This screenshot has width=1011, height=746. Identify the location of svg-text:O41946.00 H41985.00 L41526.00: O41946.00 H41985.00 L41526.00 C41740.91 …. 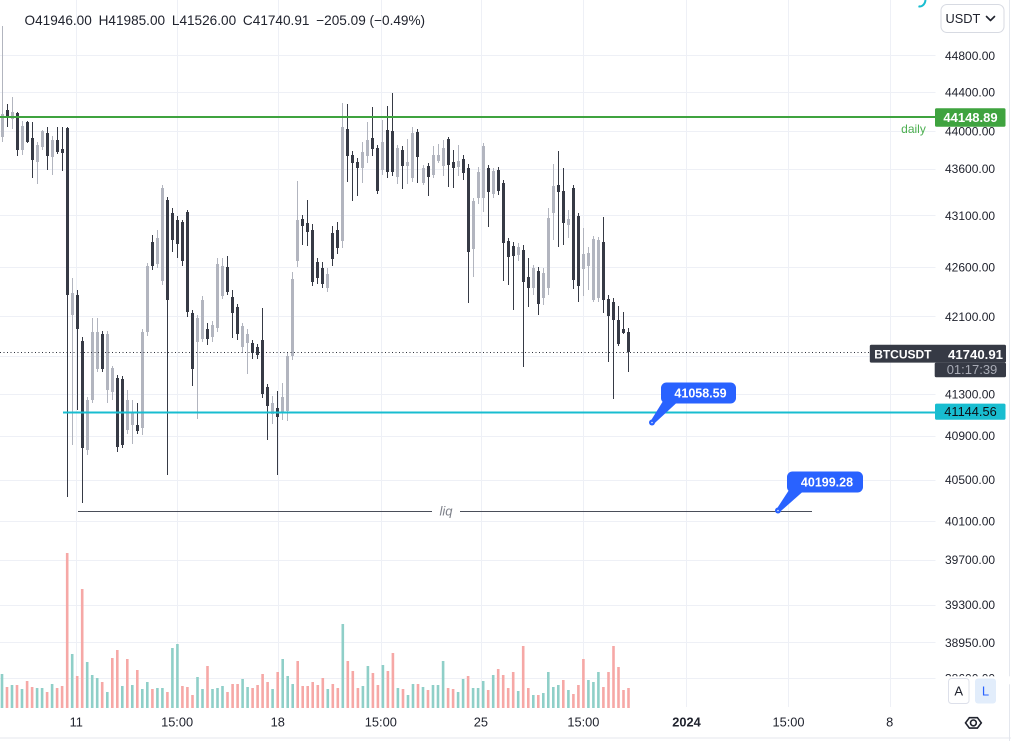
(225, 20).